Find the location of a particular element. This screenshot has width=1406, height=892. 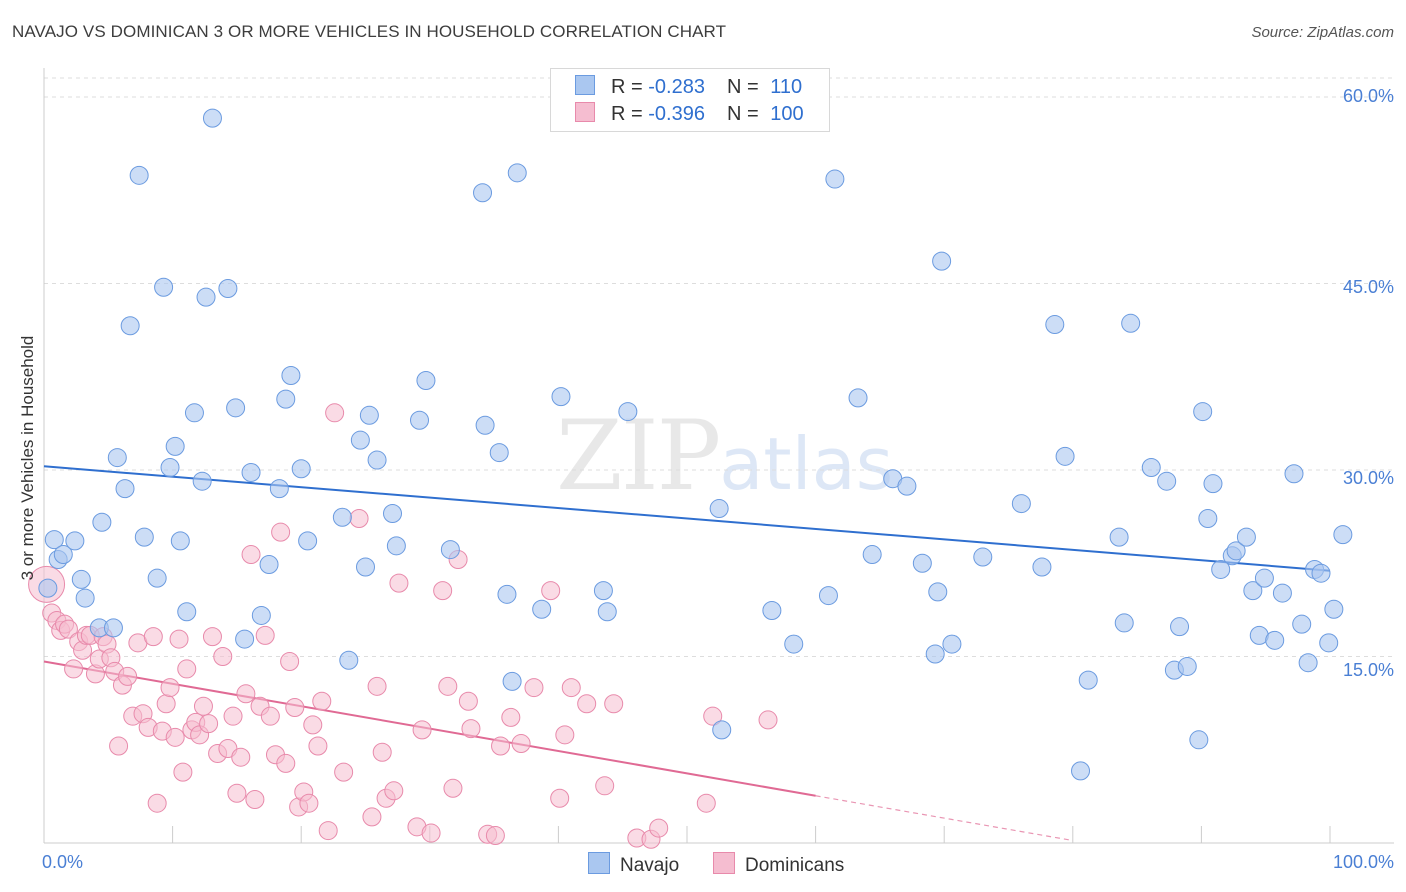

bottom-legend-navajo: Navajo is located at coordinates (633, 864).